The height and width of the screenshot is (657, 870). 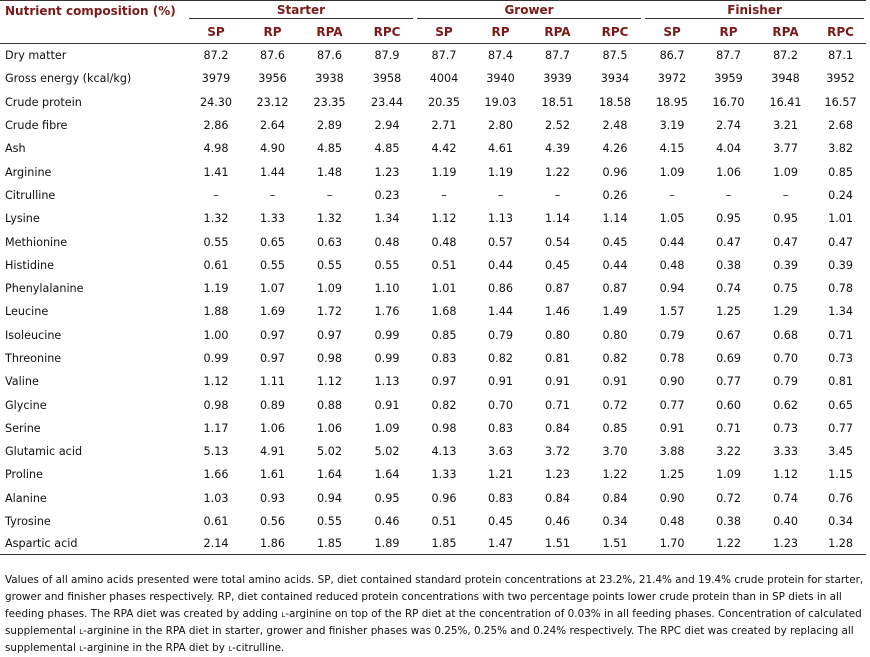 I want to click on table-cell: 16.41, so click(x=785, y=102).